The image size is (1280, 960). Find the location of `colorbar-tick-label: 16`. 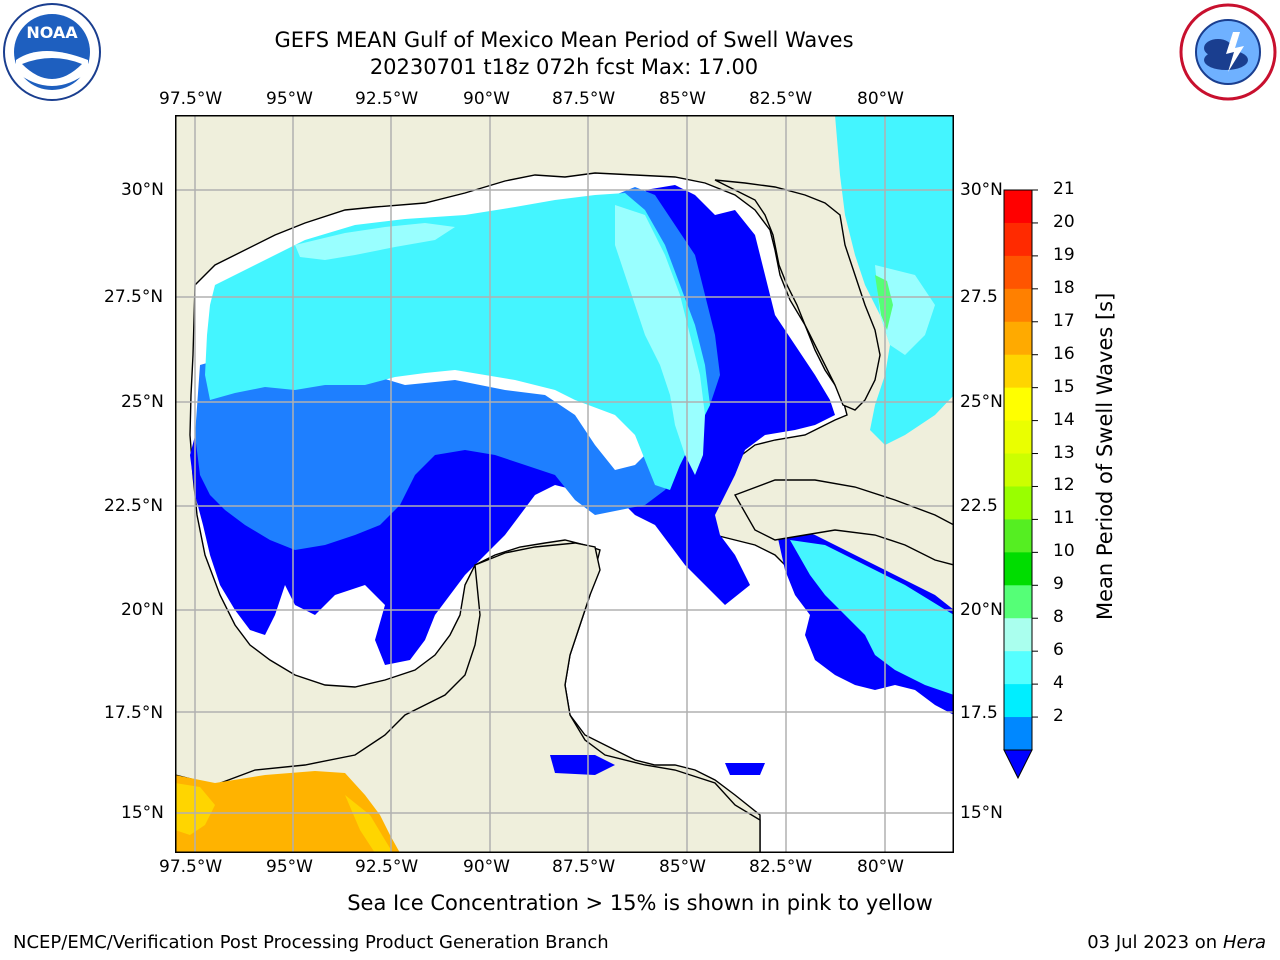

colorbar-tick-label: 16 is located at coordinates (1064, 353).